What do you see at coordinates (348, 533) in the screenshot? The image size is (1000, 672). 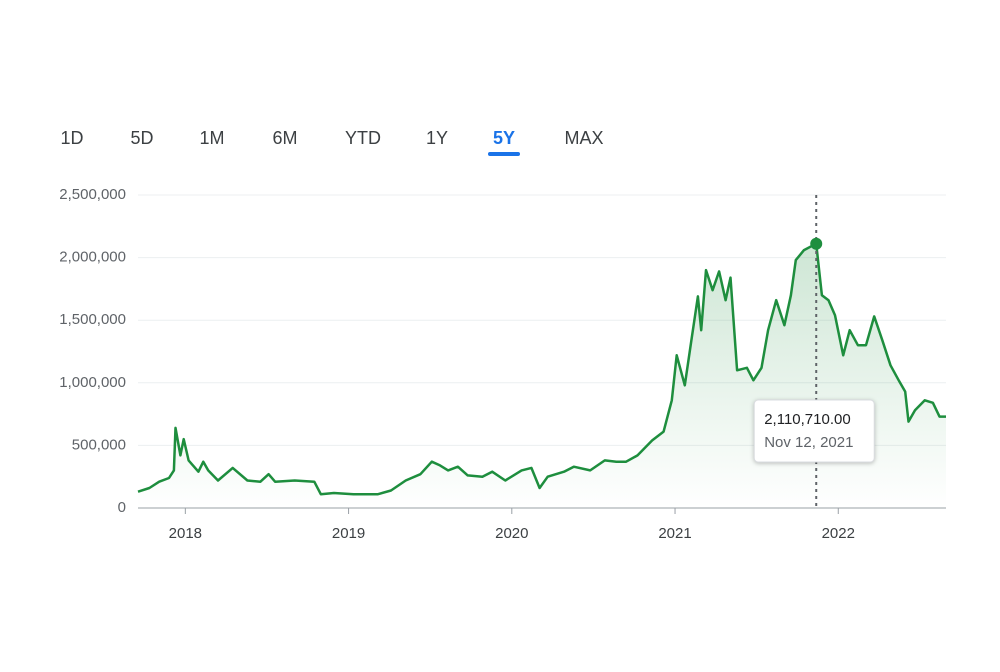 I see `x-tick-label: 2019` at bounding box center [348, 533].